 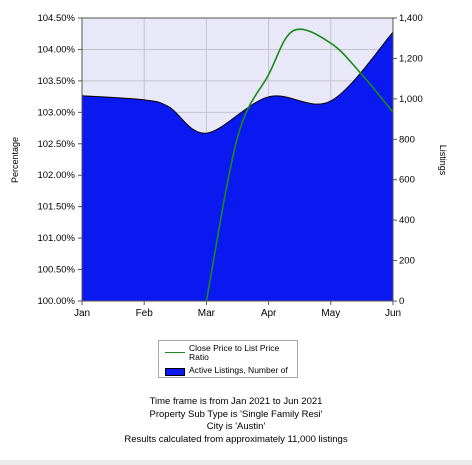 I want to click on right-tick-label: 1,000, so click(x=411, y=99).